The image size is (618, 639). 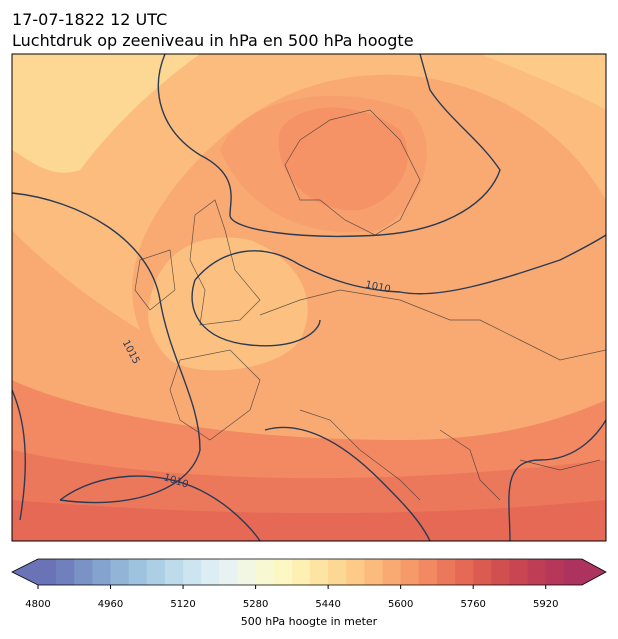 I want to click on colorbar-label: 500 hPa hoogte in meter, so click(x=309, y=621).